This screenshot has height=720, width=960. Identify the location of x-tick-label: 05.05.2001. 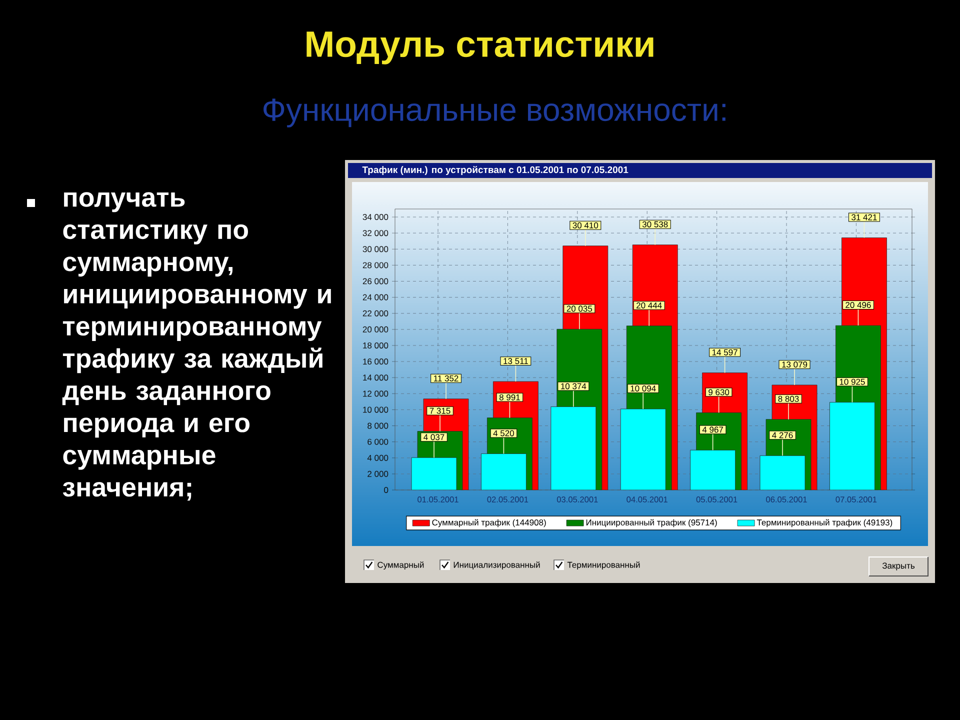
(717, 499).